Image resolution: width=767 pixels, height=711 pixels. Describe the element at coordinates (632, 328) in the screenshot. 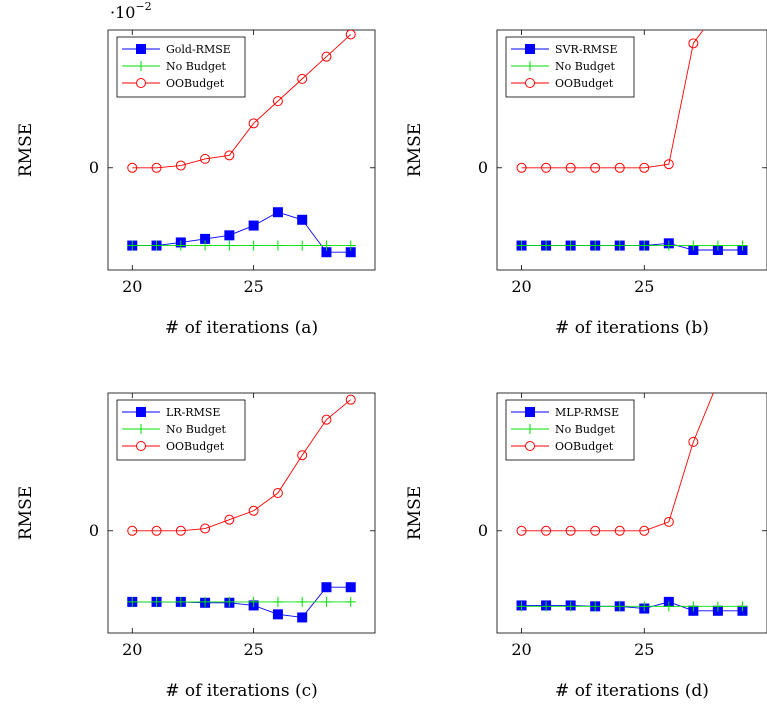

I see `x-axis-label: # of iterations (b)` at that location.